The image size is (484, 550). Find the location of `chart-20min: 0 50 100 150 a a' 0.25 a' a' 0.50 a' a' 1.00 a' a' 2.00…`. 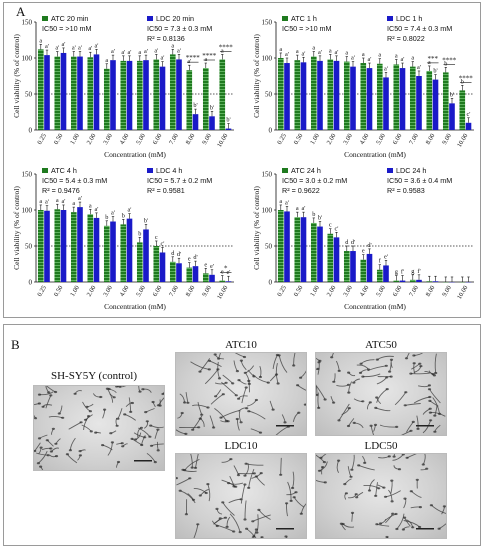

chart-20min: 0 50 100 150 a a' 0.25 a' a' 0.50 a' a' 1.00 a' a' 2.00… is located at coordinates (123, 89).